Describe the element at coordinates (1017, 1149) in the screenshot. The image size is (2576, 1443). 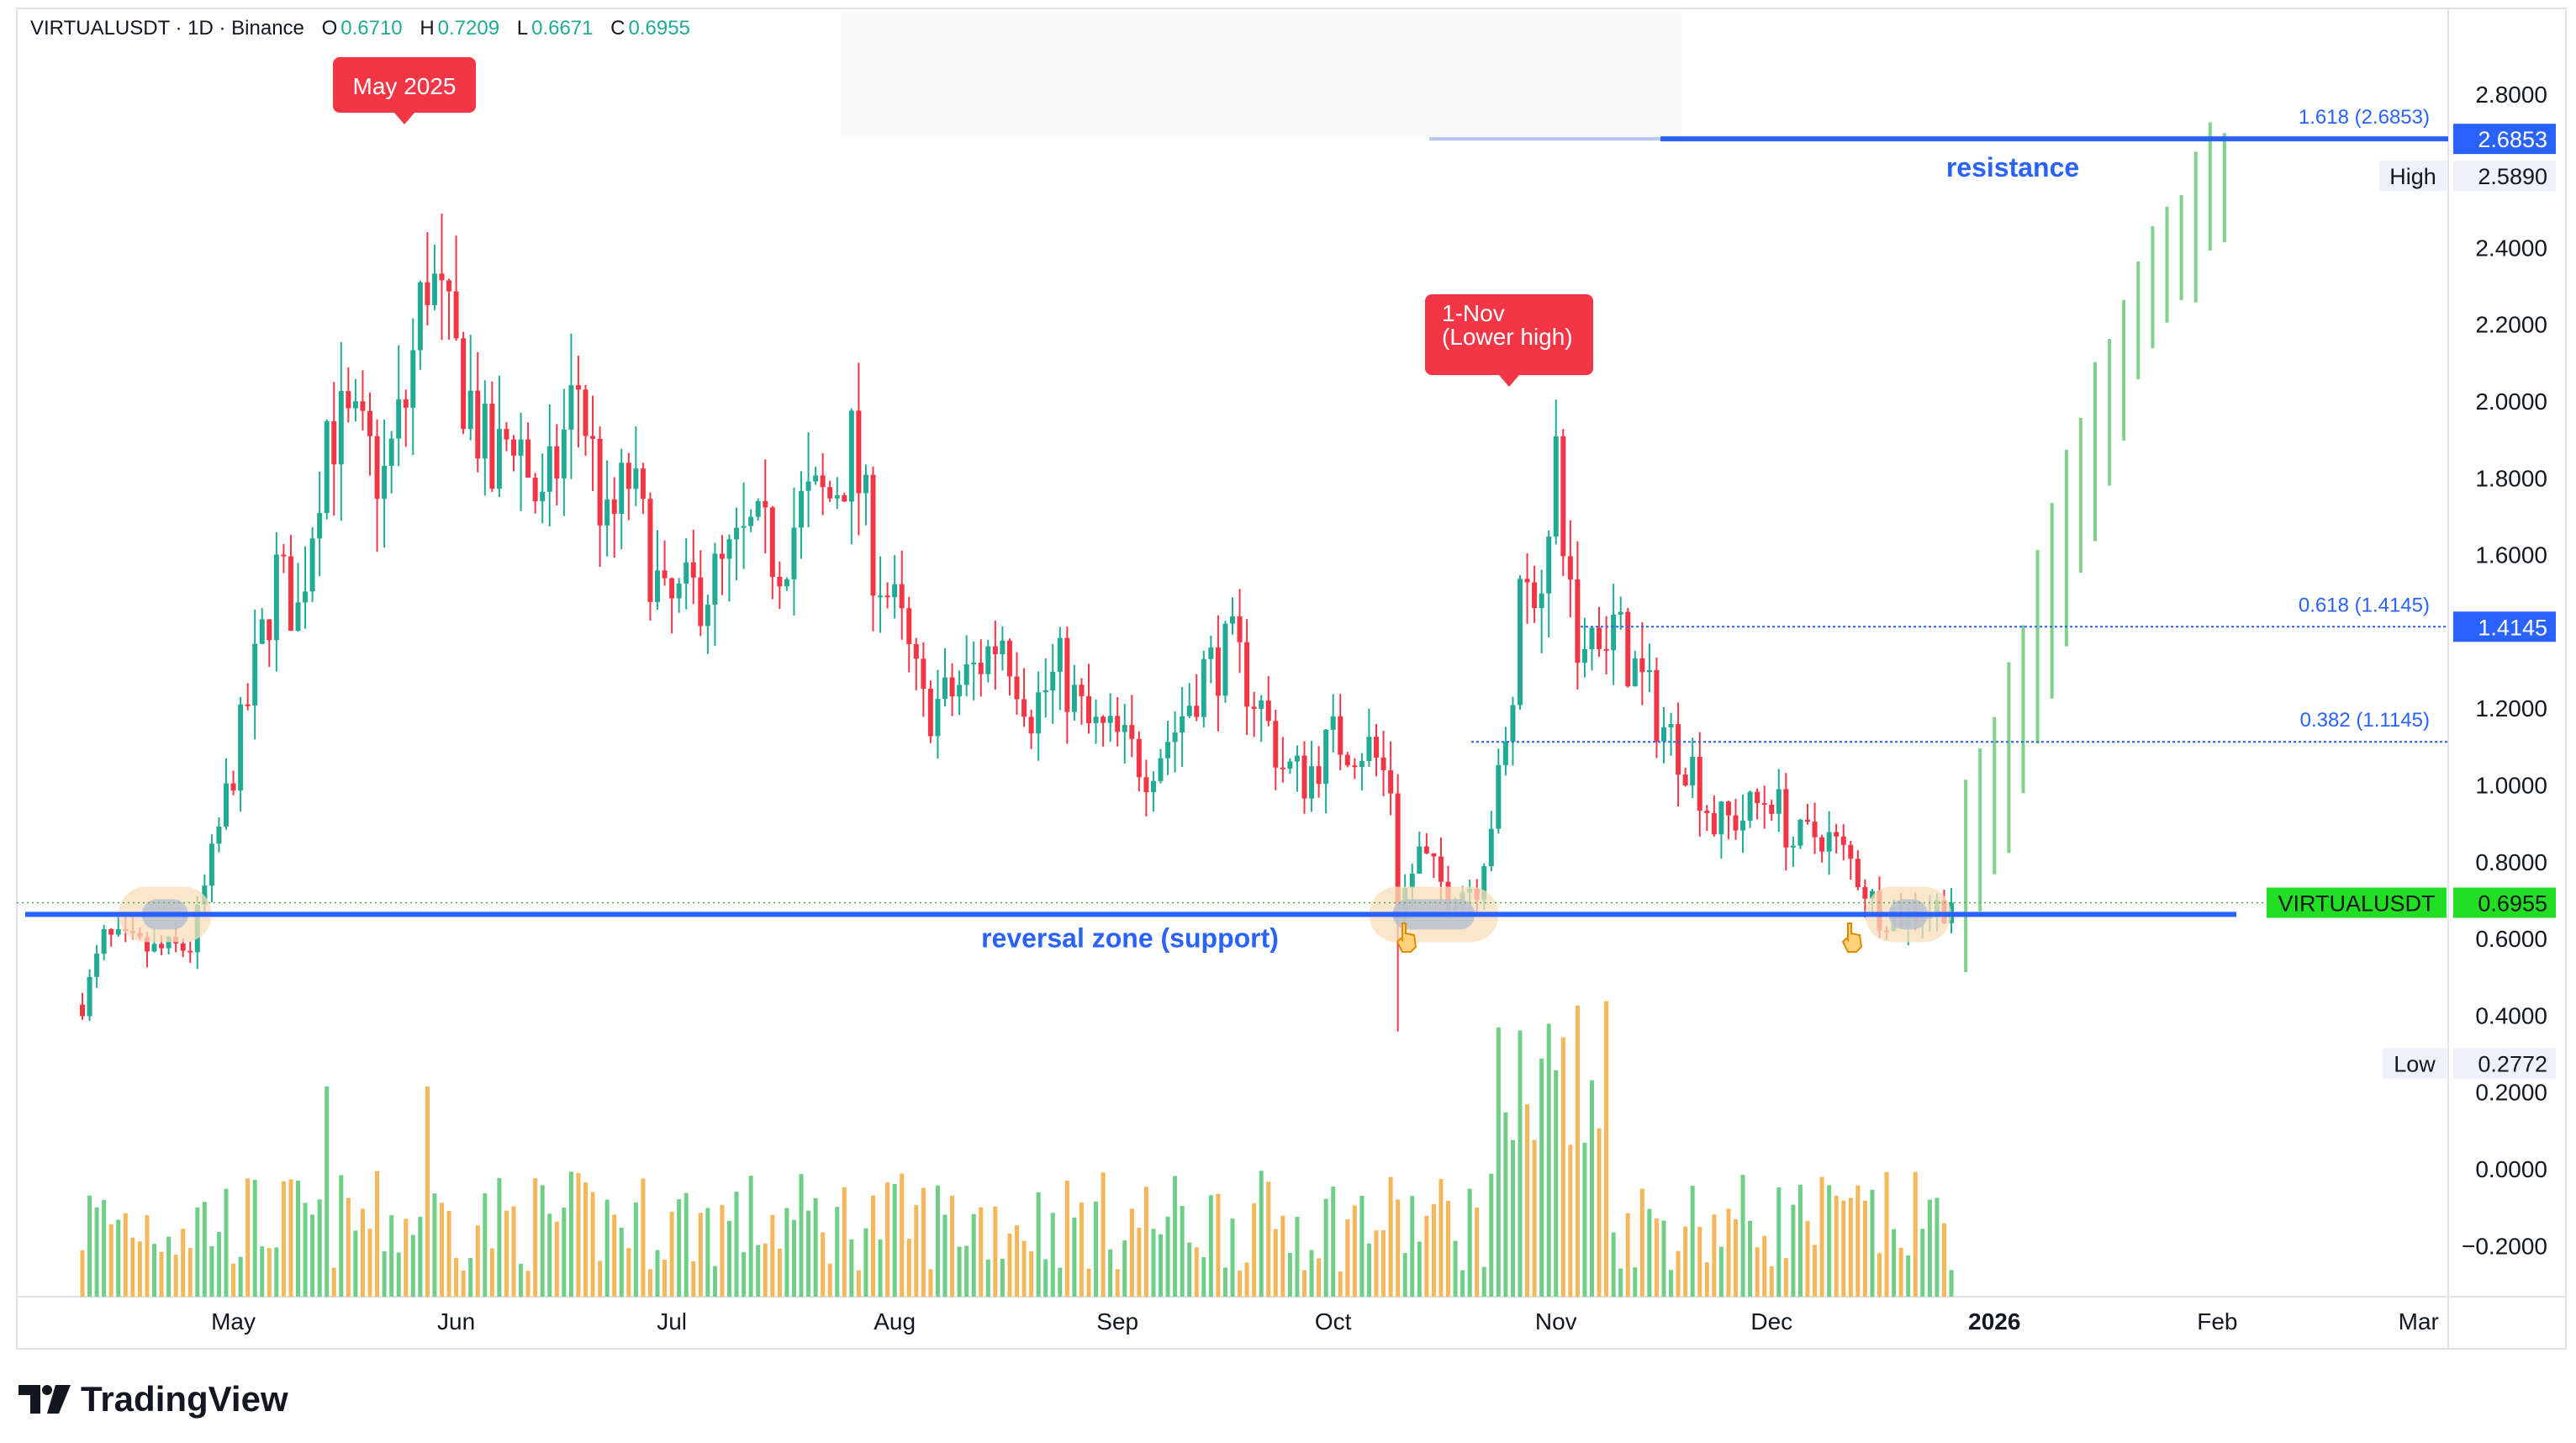
I see `volume-bars` at that location.